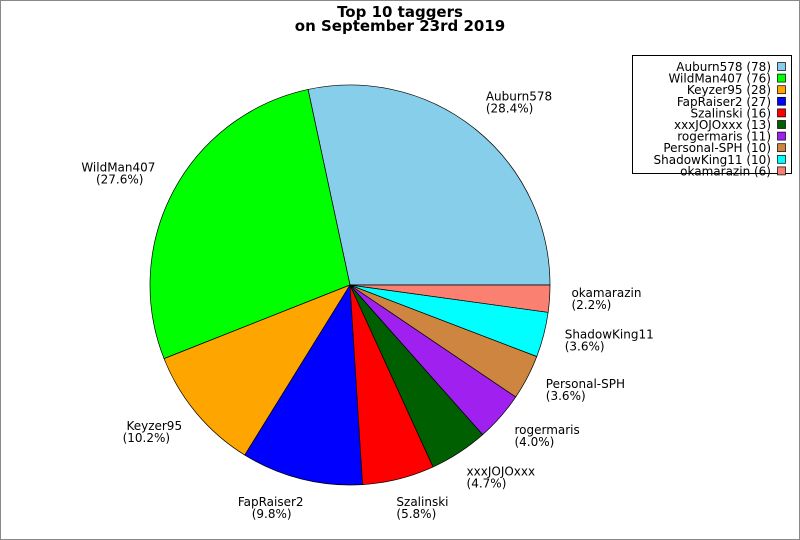 This screenshot has height=540, width=800. Describe the element at coordinates (717, 148) in the screenshot. I see `legend-label: Personal-SPH (10)` at that location.